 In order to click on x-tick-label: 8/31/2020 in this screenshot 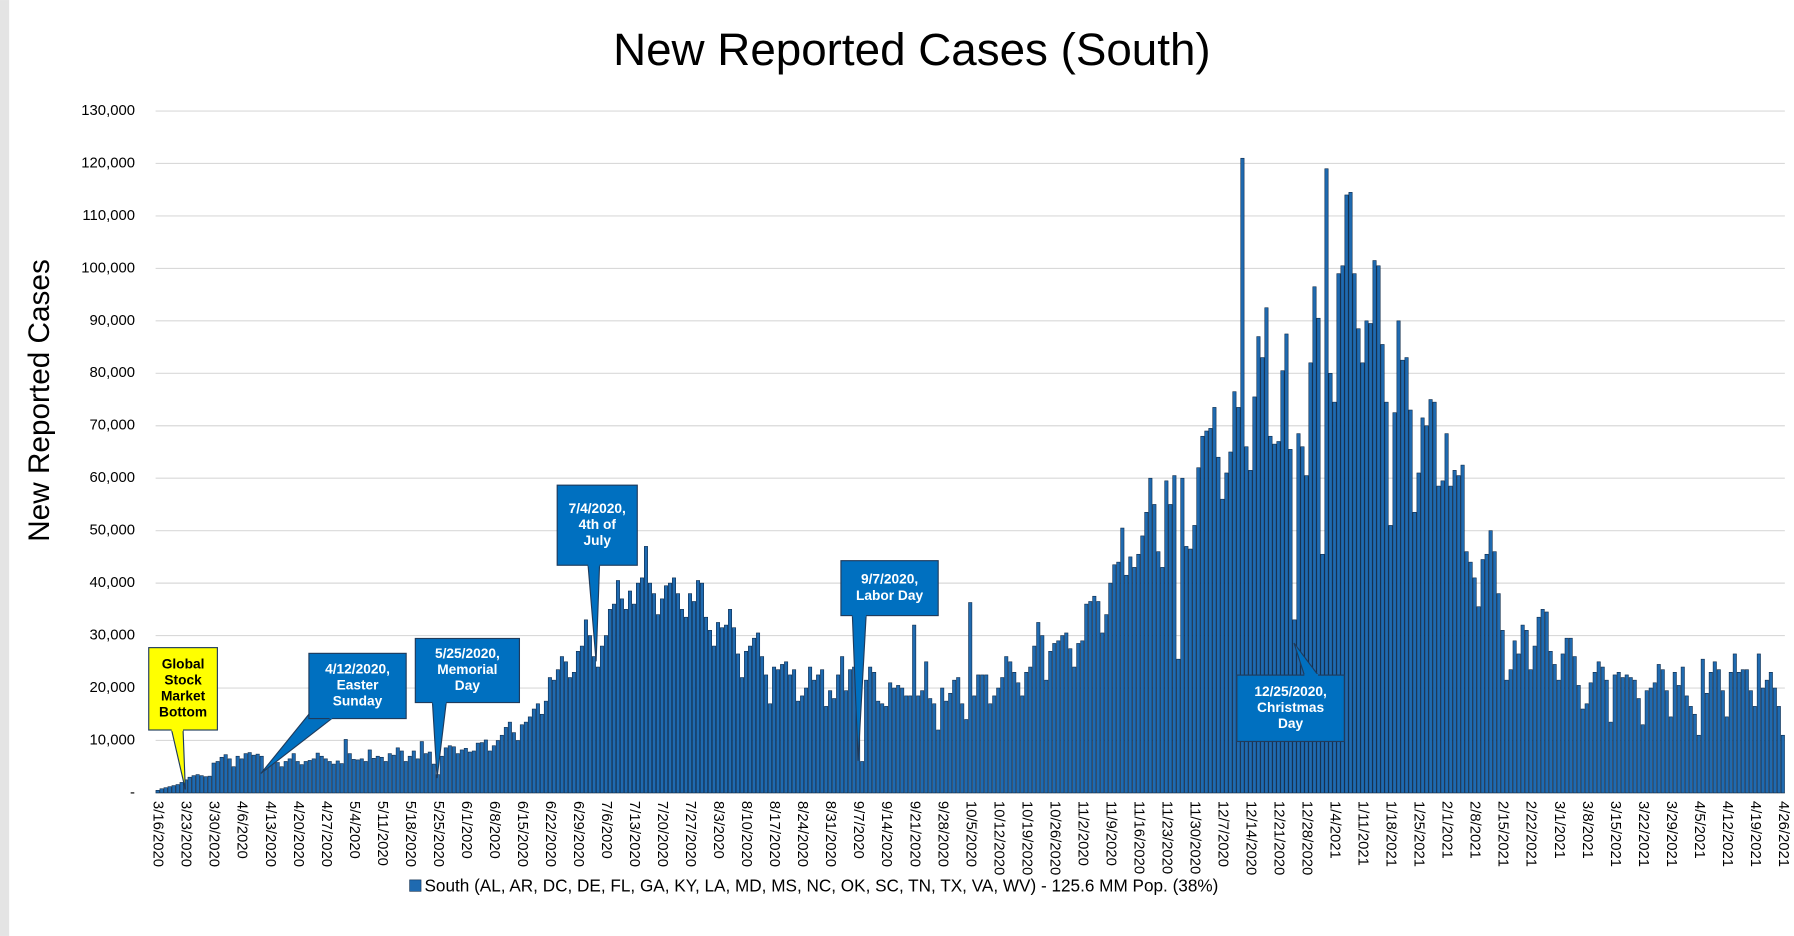, I will do `click(830, 834)`.